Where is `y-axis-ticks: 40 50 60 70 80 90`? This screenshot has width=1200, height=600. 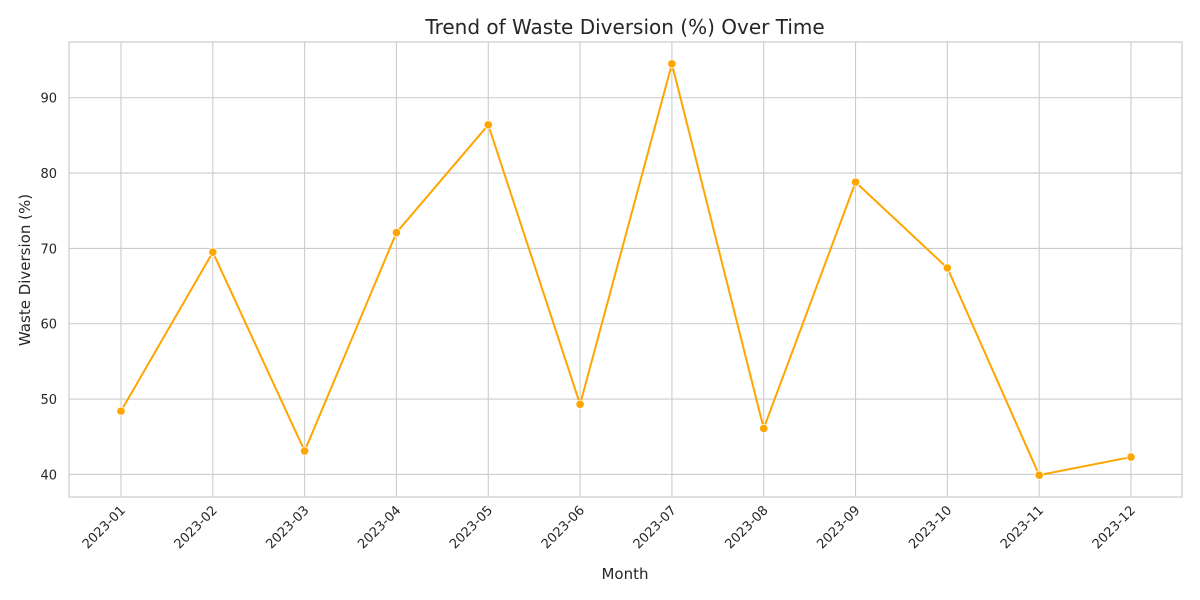
y-axis-ticks: 40 50 60 70 80 90 is located at coordinates (48, 288).